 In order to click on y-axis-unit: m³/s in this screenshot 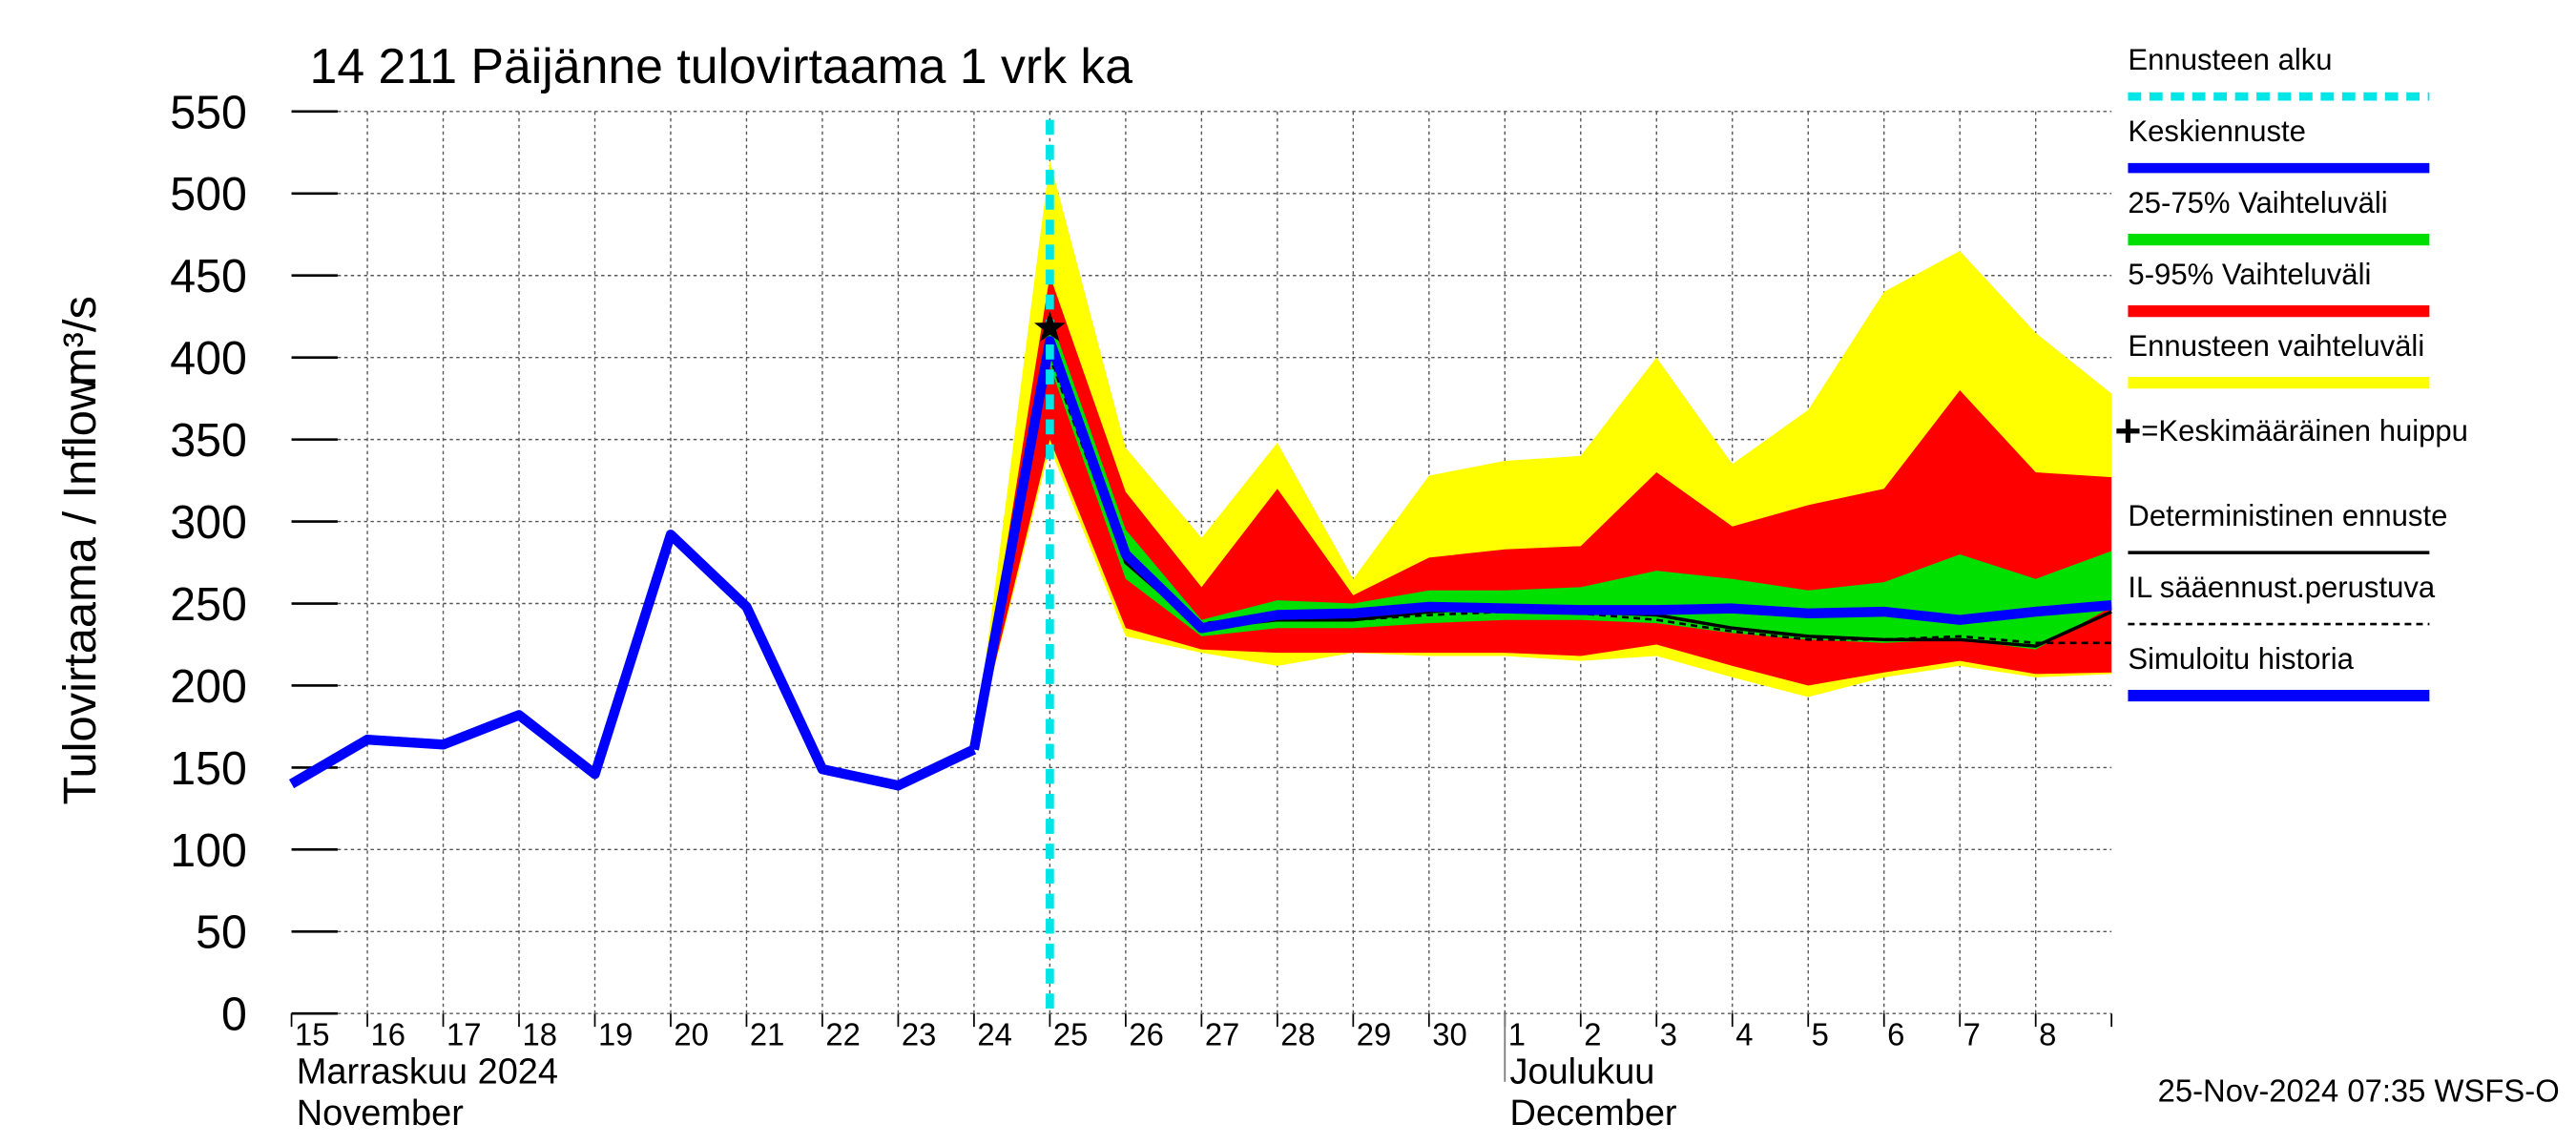, I will do `click(80, 341)`.